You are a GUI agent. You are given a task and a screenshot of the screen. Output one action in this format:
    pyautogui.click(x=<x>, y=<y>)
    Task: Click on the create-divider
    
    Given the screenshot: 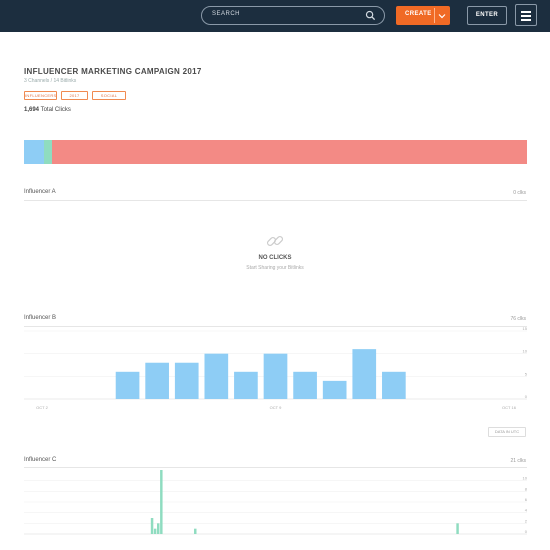 What is the action you would take?
    pyautogui.click(x=434, y=15)
    